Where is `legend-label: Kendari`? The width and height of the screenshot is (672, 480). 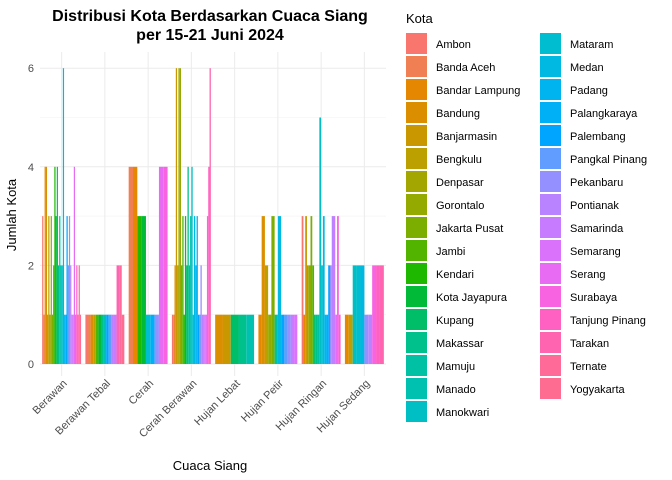
legend-label: Kendari is located at coordinates (455, 275).